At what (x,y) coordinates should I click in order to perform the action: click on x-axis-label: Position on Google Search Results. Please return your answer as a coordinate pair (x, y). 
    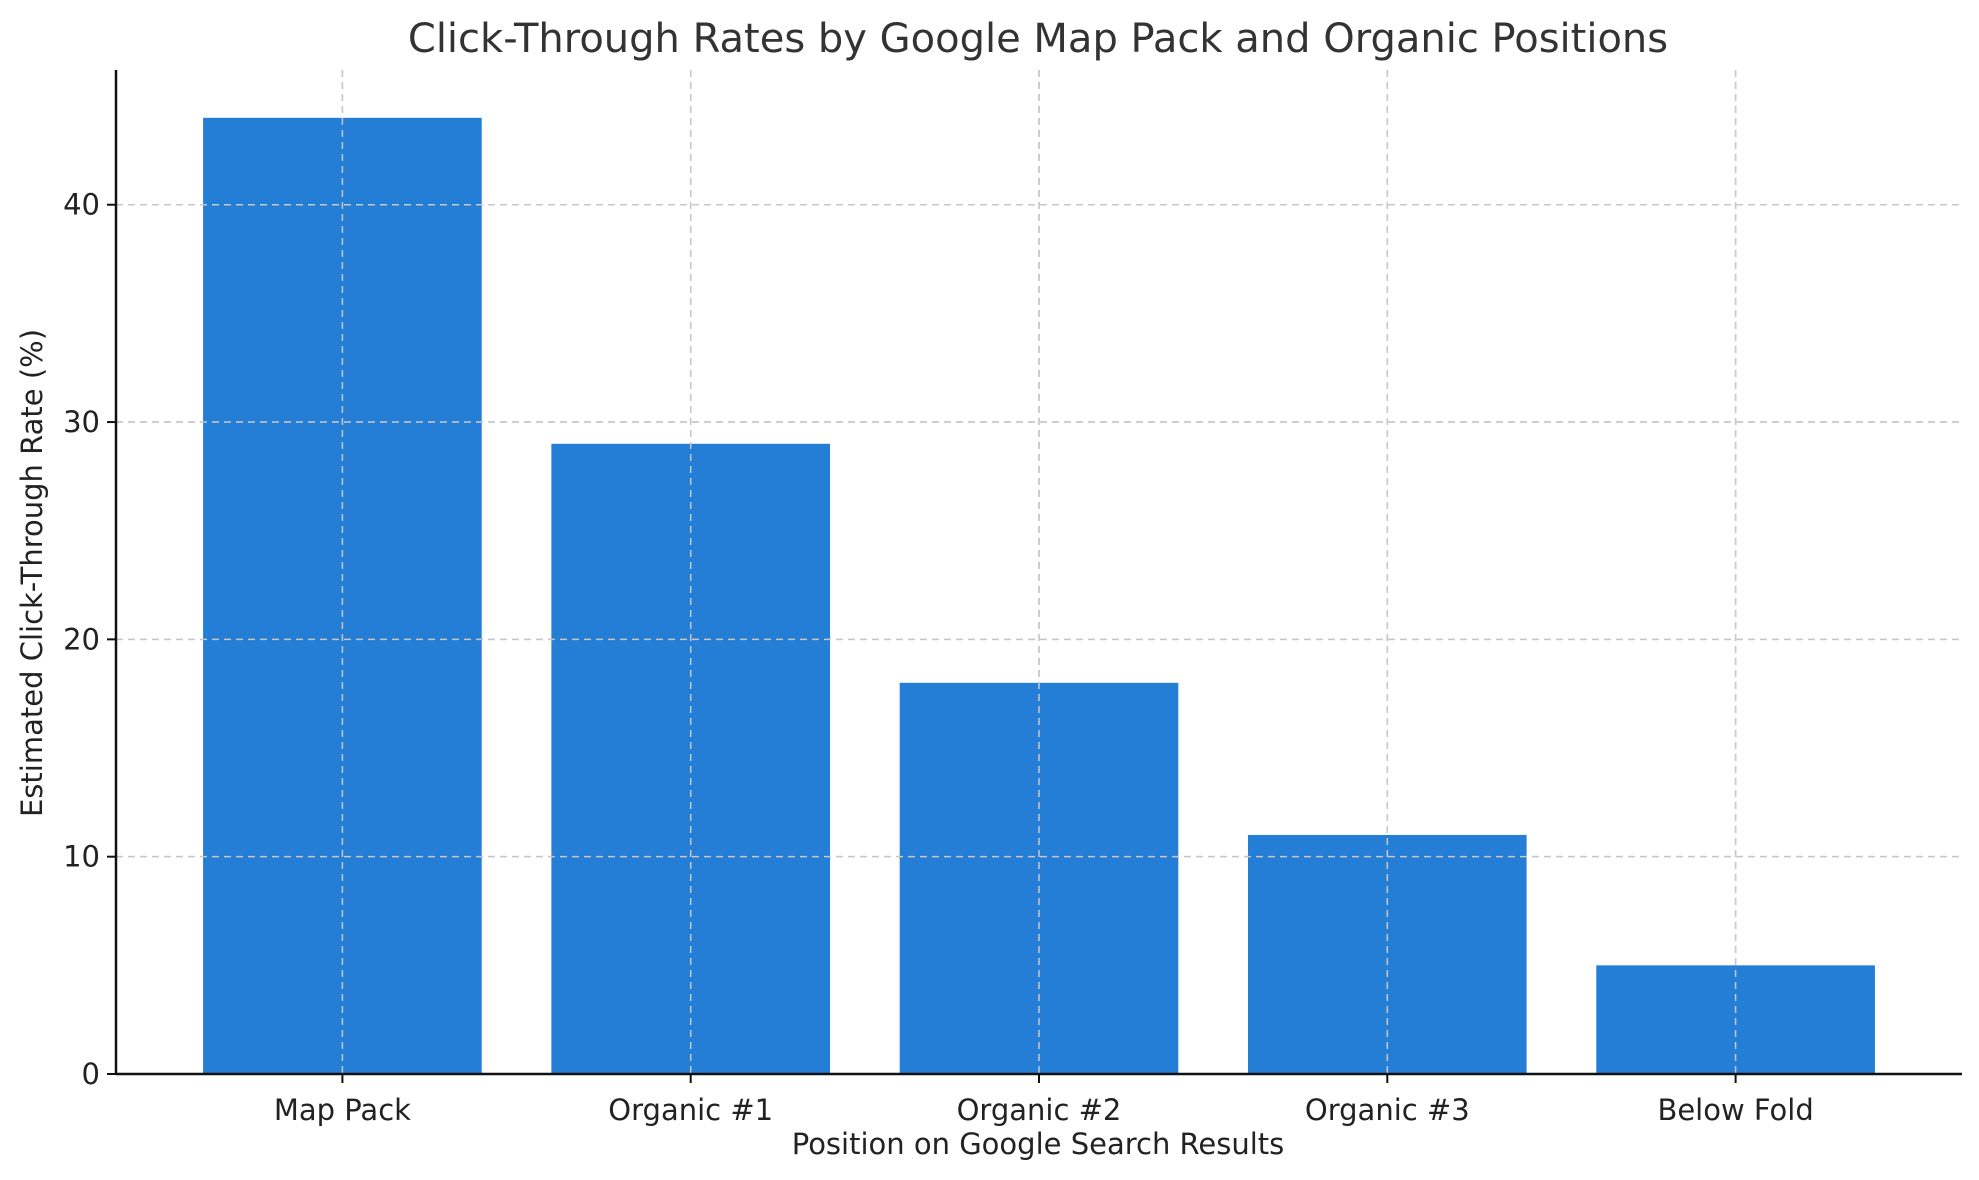
    Looking at the image, I should click on (1038, 1144).